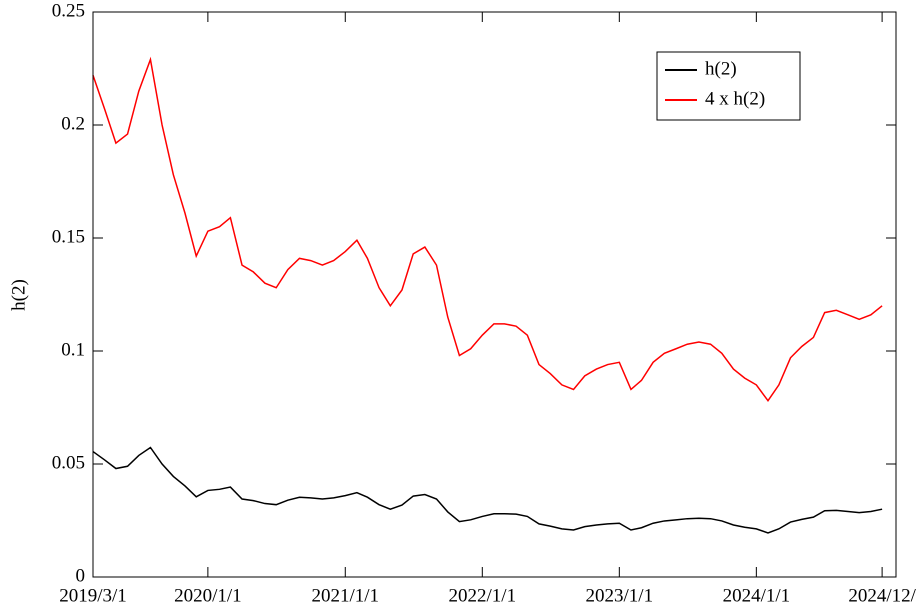  What do you see at coordinates (73, 349) in the screenshot?
I see `y-tick-label: 0.1` at bounding box center [73, 349].